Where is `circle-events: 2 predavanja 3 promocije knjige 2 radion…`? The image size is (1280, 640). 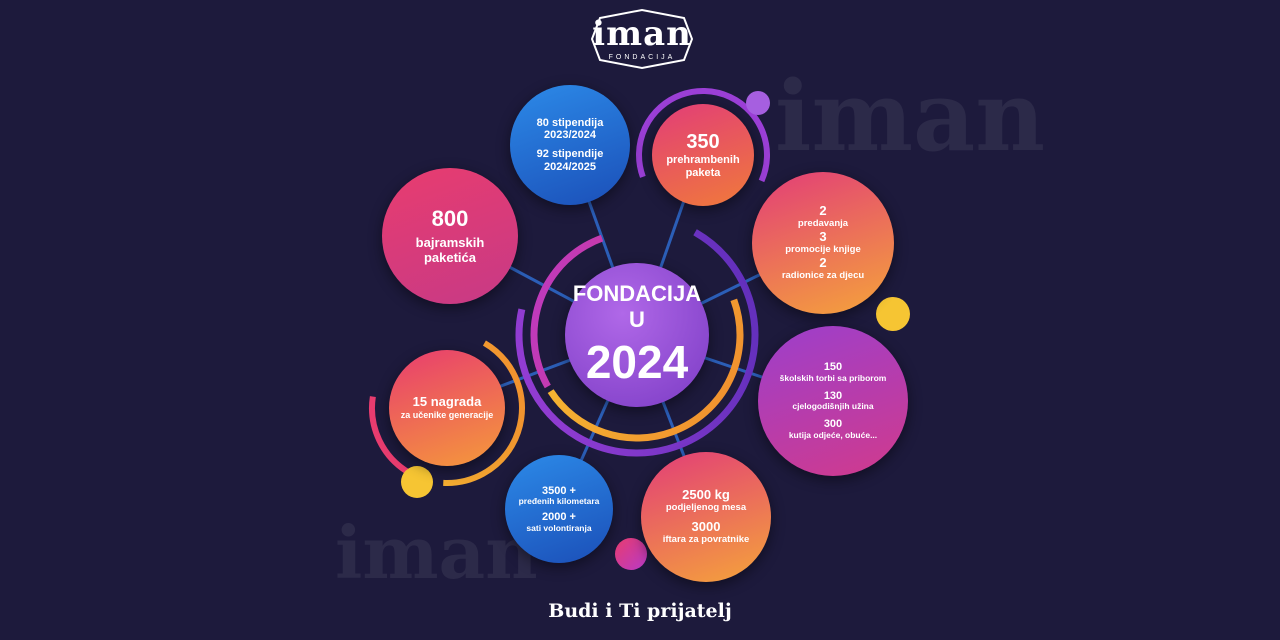 circle-events: 2 predavanja 3 promocije knjige 2 radion… is located at coordinates (823, 243).